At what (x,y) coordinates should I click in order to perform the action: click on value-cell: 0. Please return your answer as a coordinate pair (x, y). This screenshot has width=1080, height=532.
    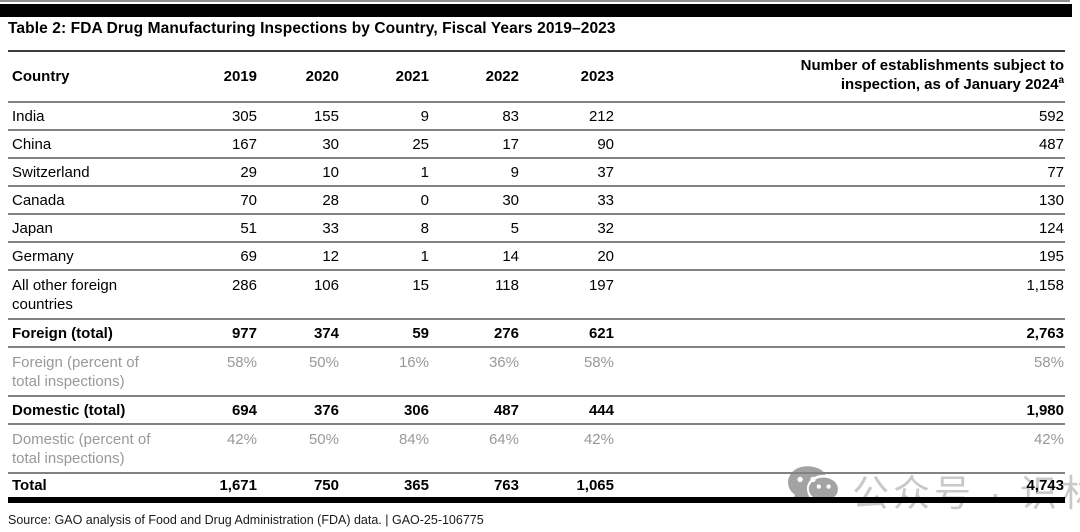
    Looking at the image, I should click on (385, 199).